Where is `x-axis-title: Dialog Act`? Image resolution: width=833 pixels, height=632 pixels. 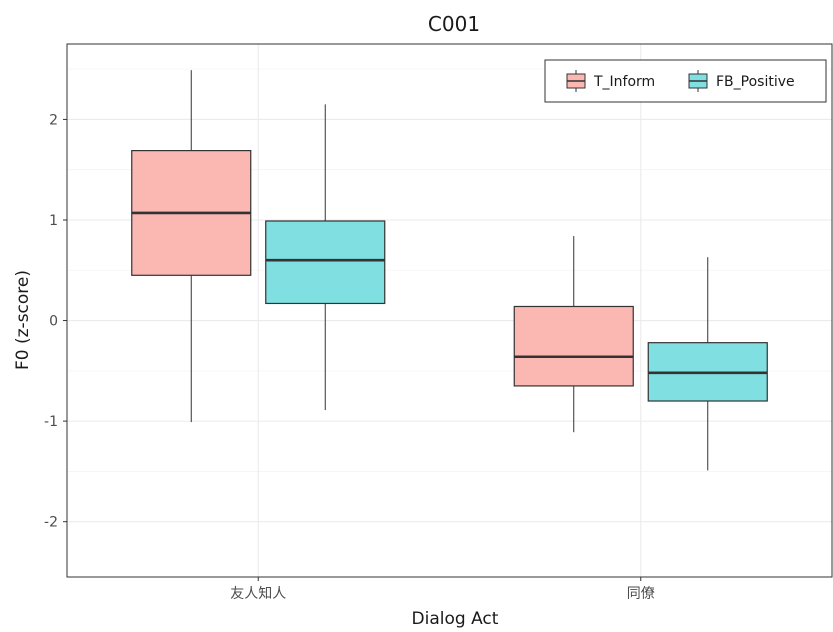 x-axis-title: Dialog Act is located at coordinates (455, 619).